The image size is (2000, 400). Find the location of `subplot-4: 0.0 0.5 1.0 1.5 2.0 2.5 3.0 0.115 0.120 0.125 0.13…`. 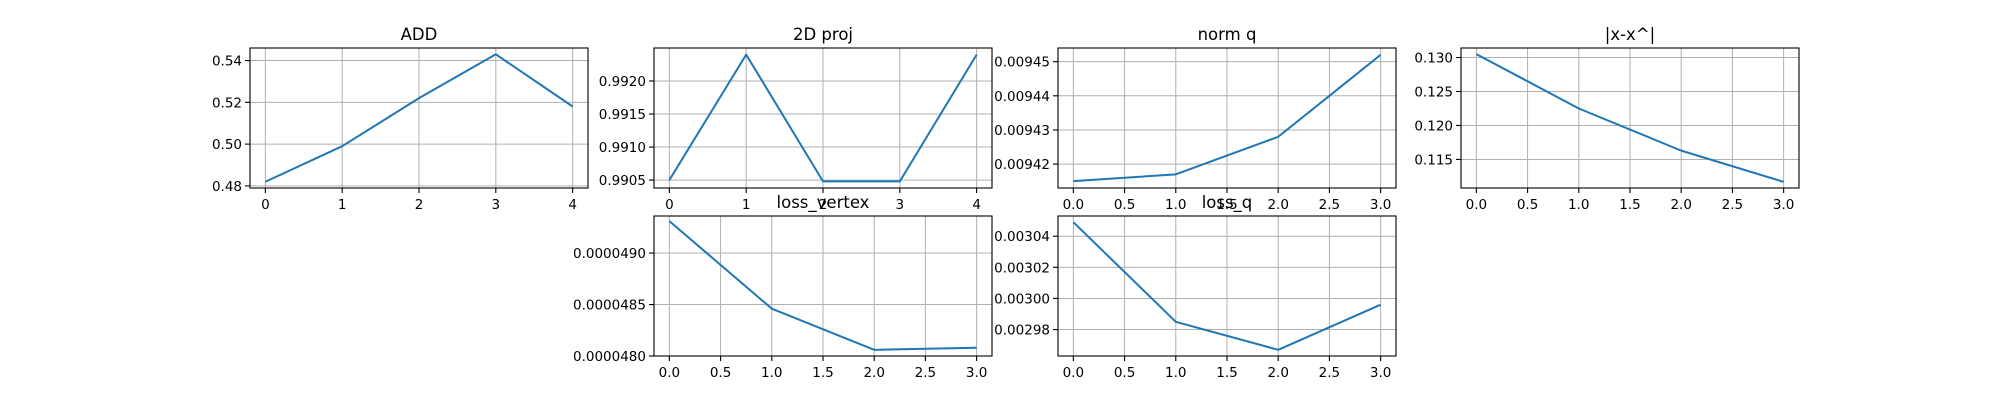

subplot-4: 0.0 0.5 1.0 1.5 2.0 2.5 3.0 0.115 0.120 0.125 0.13… is located at coordinates (1607, 119).